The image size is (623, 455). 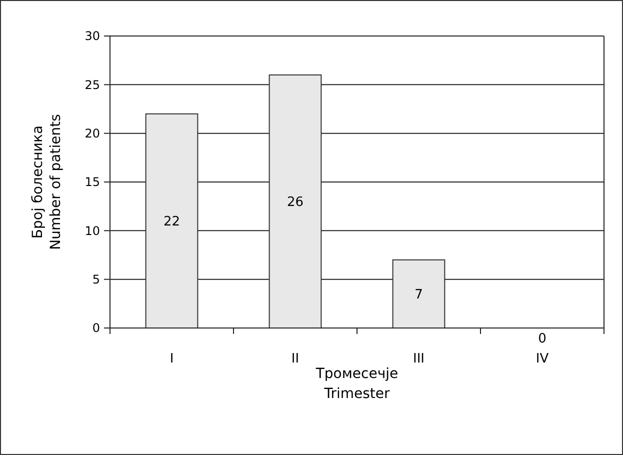 What do you see at coordinates (542, 359) in the screenshot?
I see `x-tick-label: IV` at bounding box center [542, 359].